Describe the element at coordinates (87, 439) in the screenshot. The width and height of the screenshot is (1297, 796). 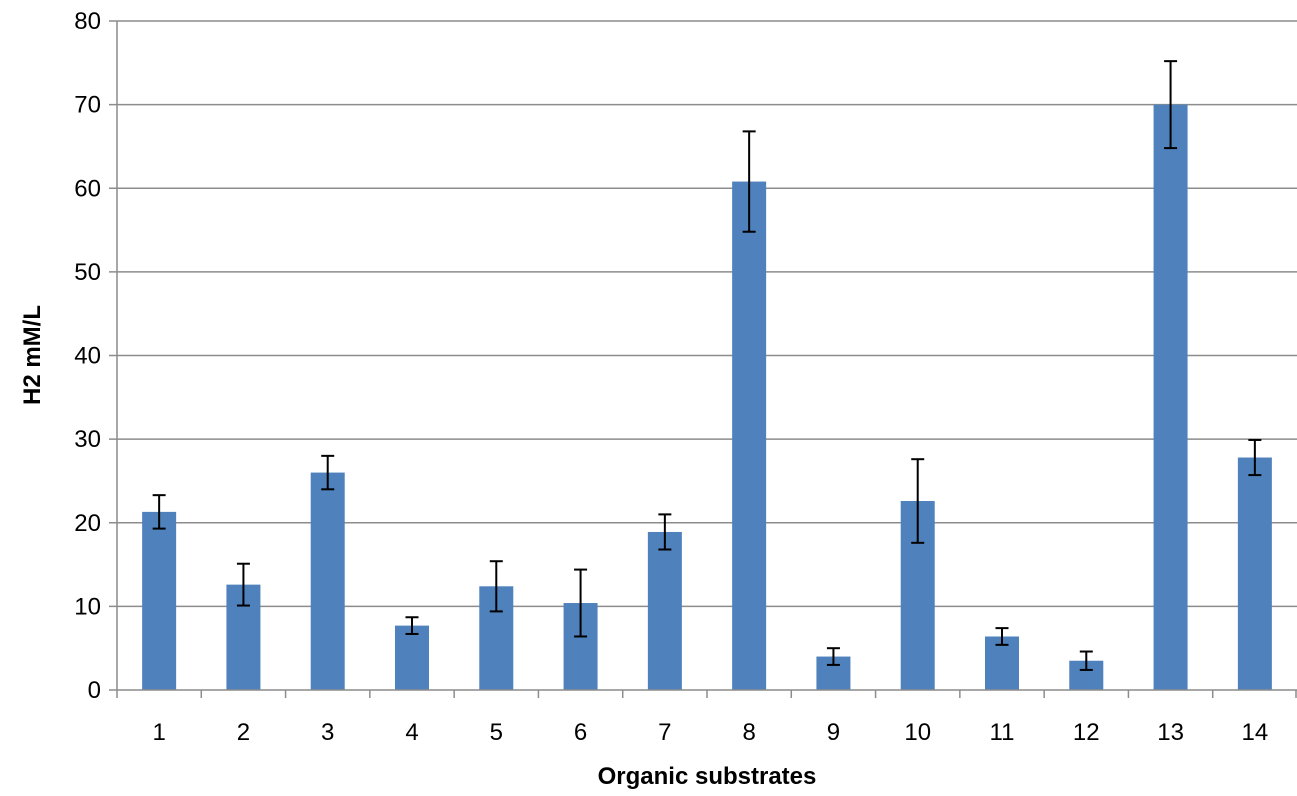
I see `y-tick-label: 30` at that location.